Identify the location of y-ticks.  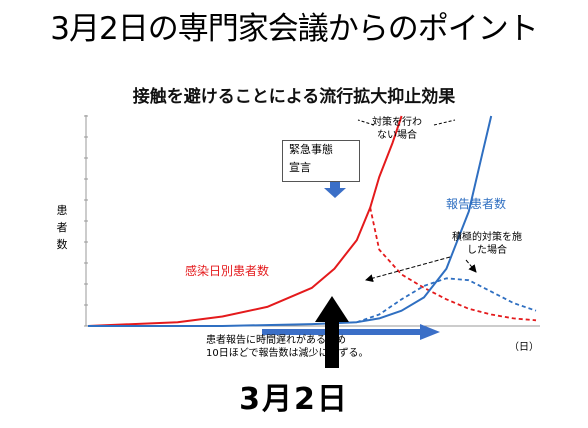
(86, 221).